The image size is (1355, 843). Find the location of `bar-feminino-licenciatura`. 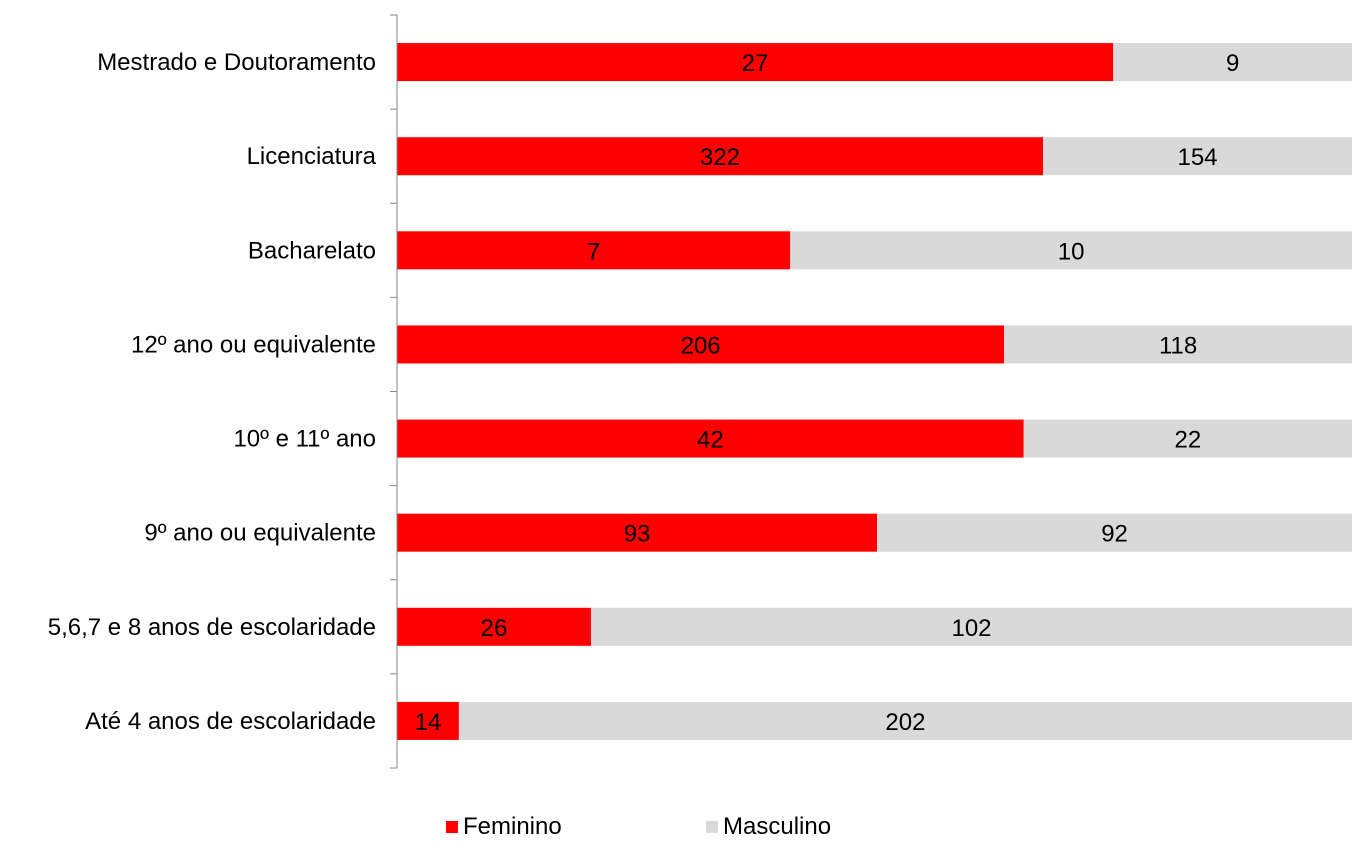

bar-feminino-licenciatura is located at coordinates (720, 156).